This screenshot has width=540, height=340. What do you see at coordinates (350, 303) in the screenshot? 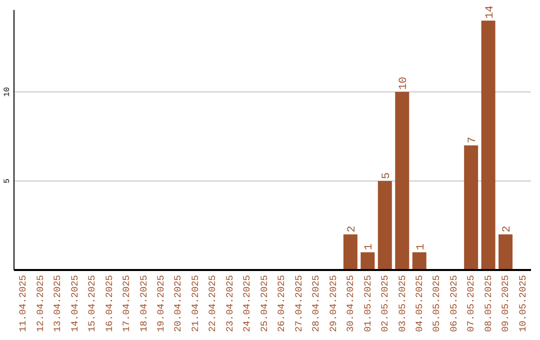
I see `x-tick-label: 30.04.2025` at bounding box center [350, 303].